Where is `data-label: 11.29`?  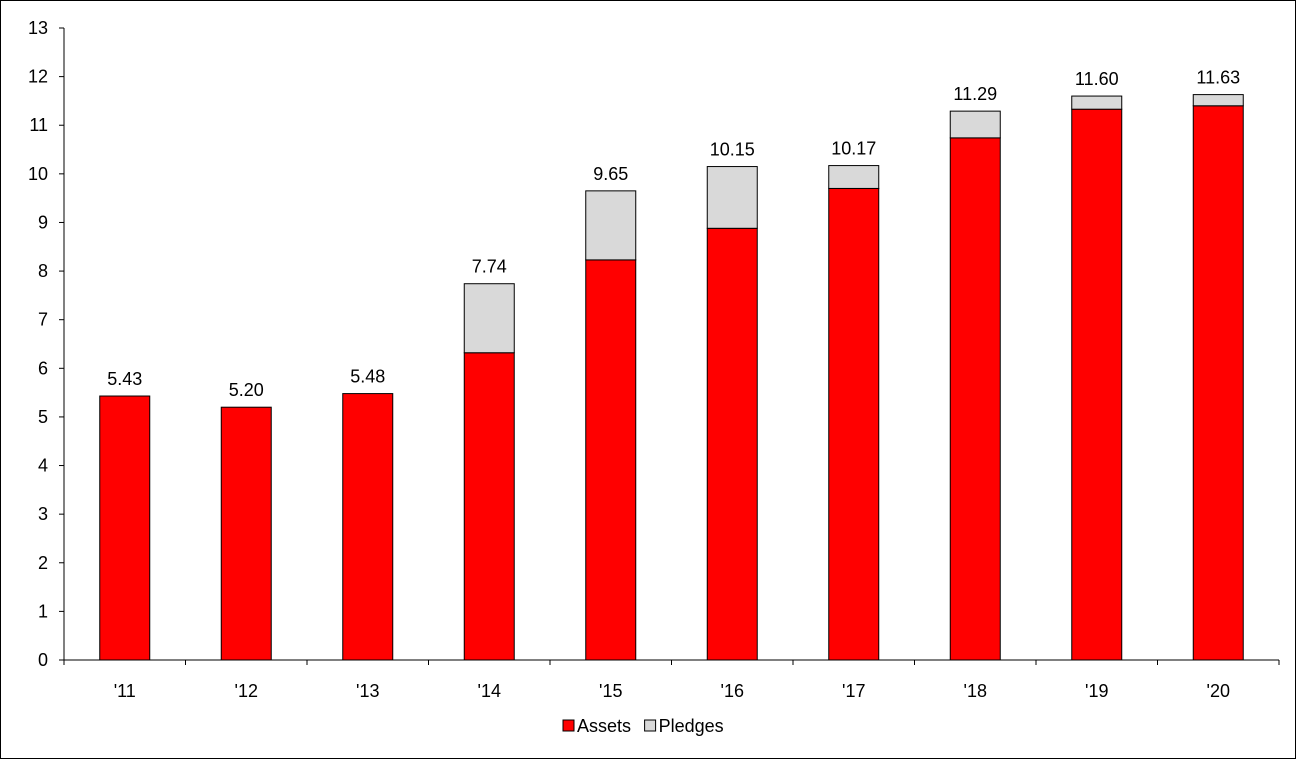
data-label: 11.29 is located at coordinates (975, 94).